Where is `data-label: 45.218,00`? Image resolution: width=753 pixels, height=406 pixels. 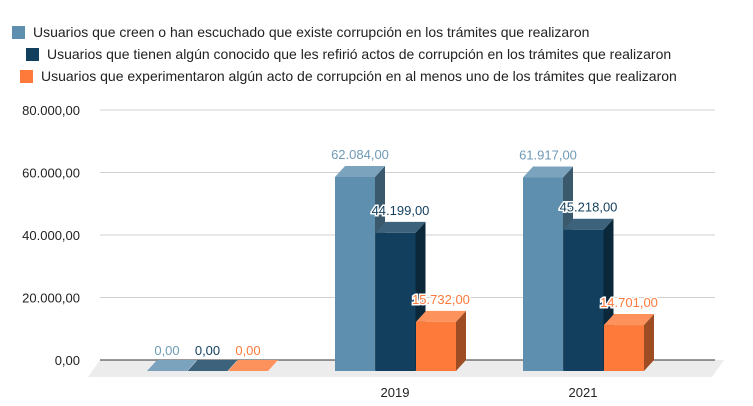
data-label: 45.218,00 is located at coordinates (589, 207).